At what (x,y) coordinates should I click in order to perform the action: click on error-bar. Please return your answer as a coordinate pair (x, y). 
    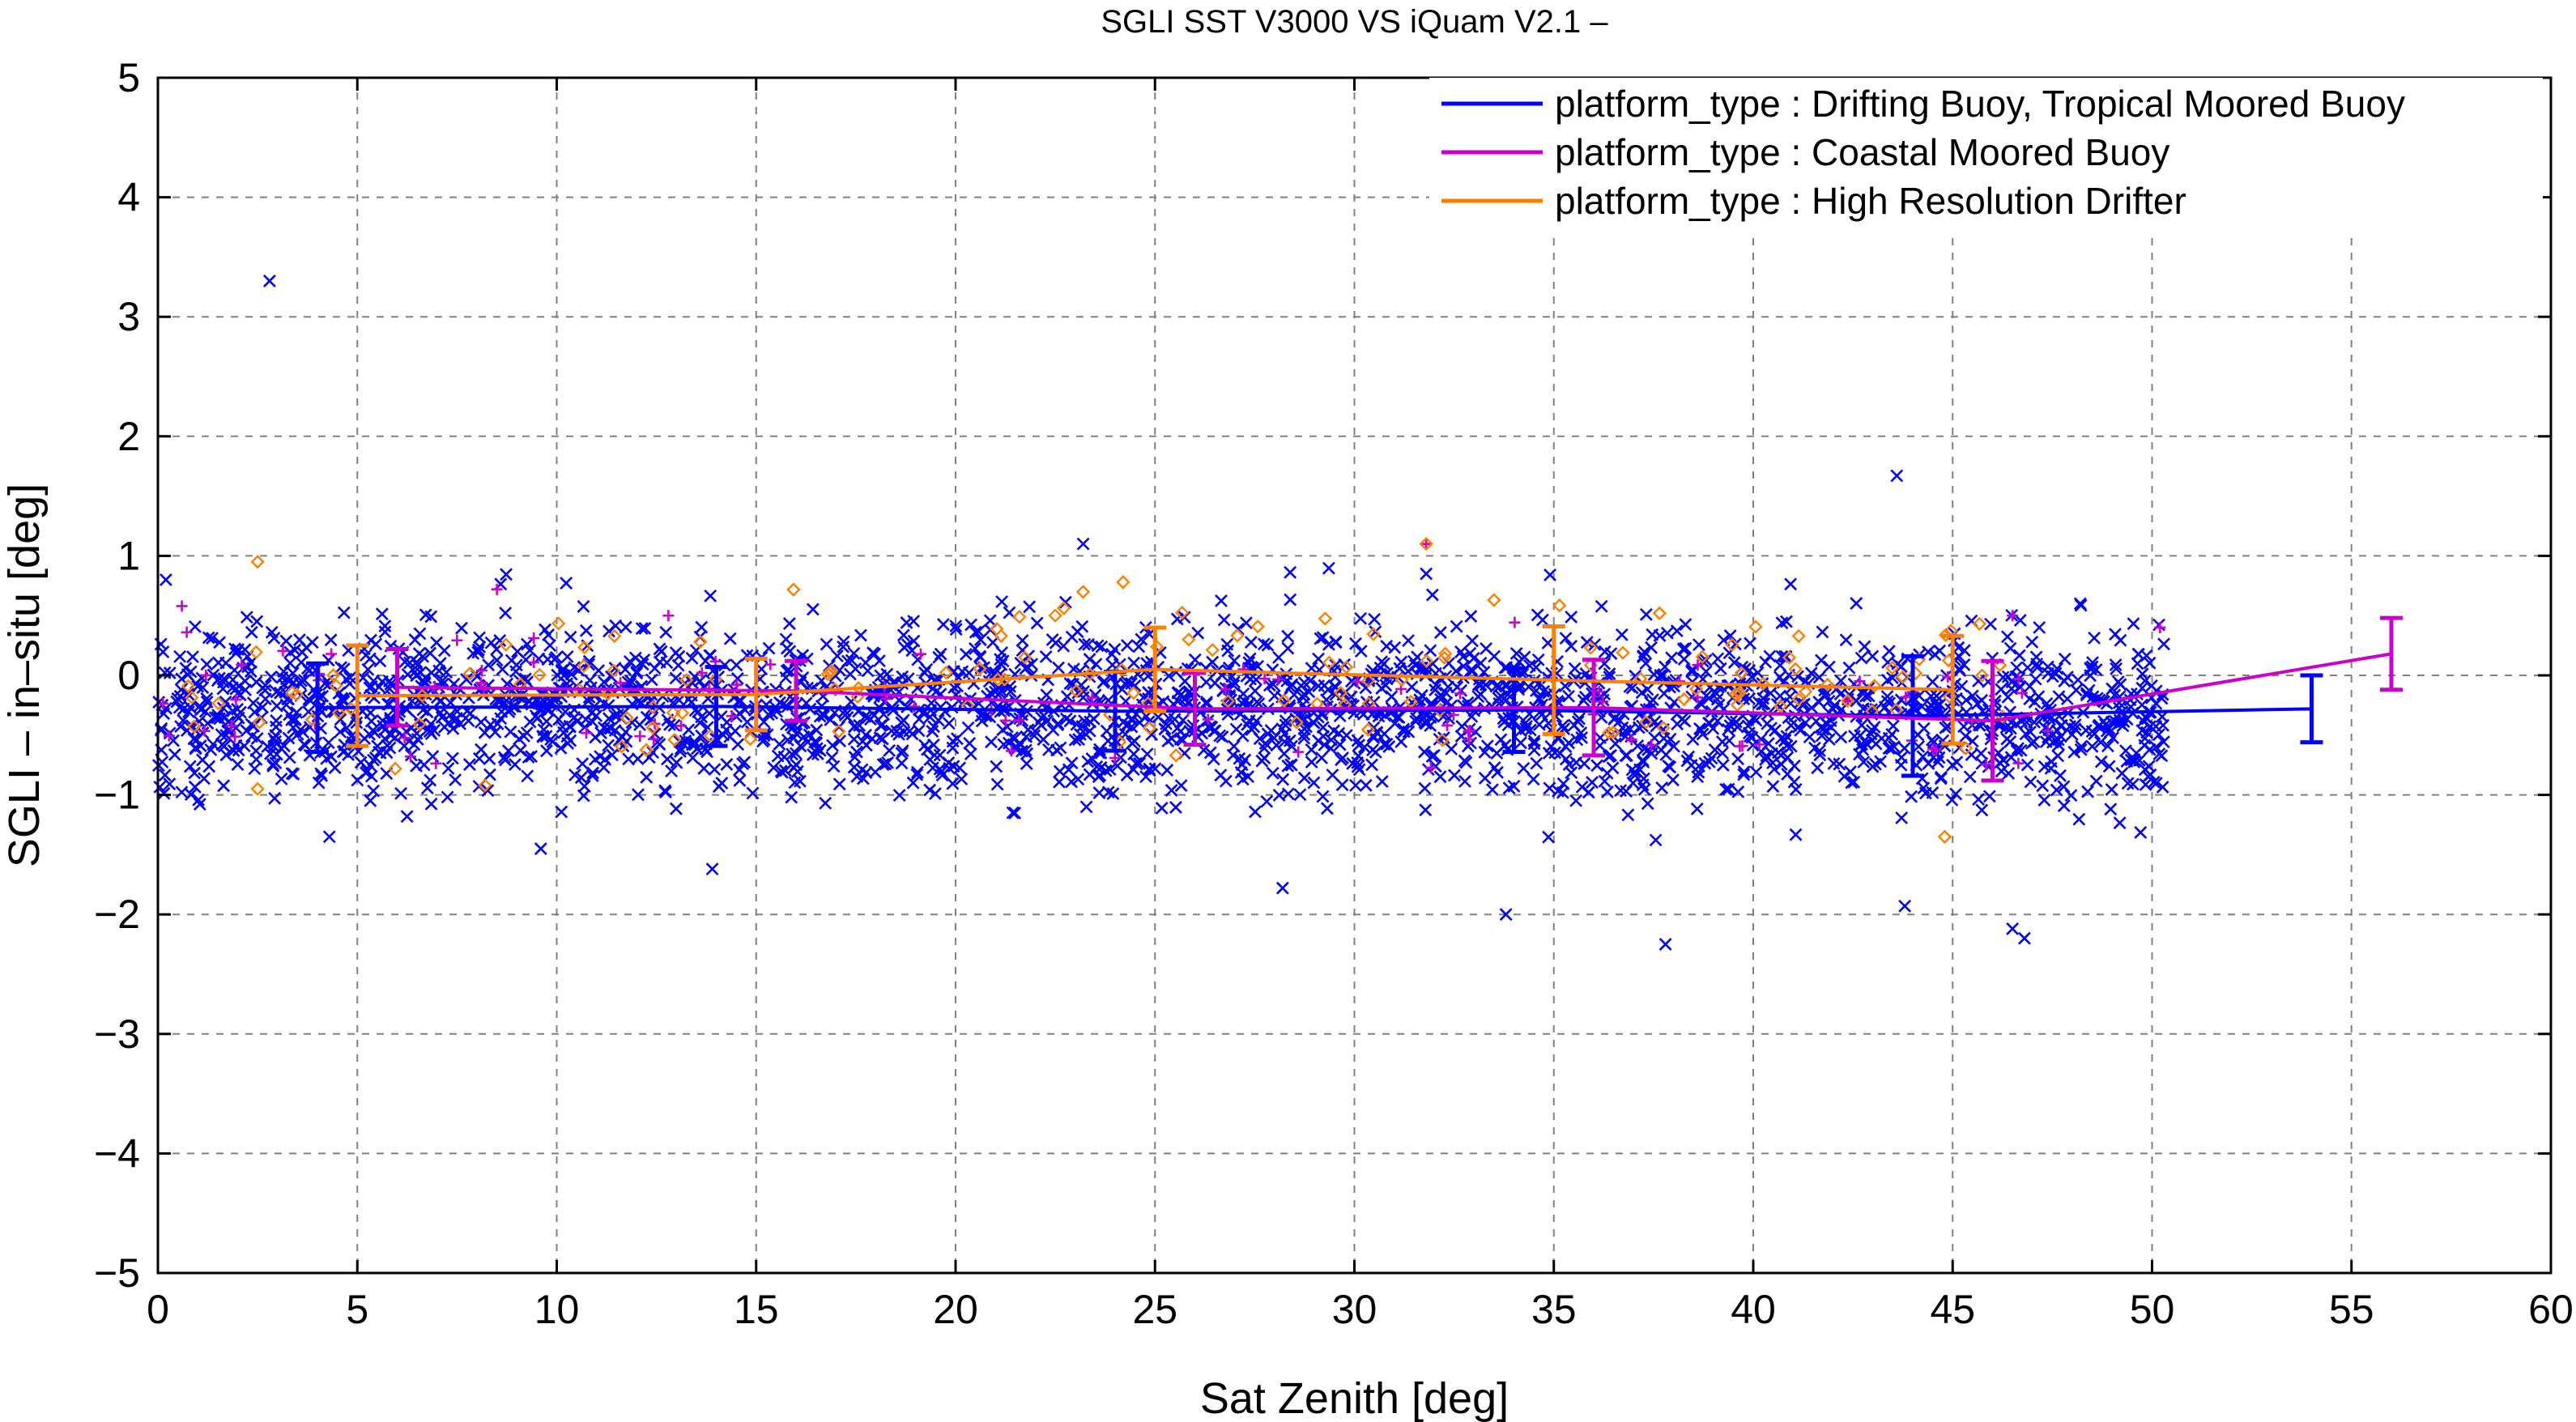
    Looking at the image, I should click on (1593, 708).